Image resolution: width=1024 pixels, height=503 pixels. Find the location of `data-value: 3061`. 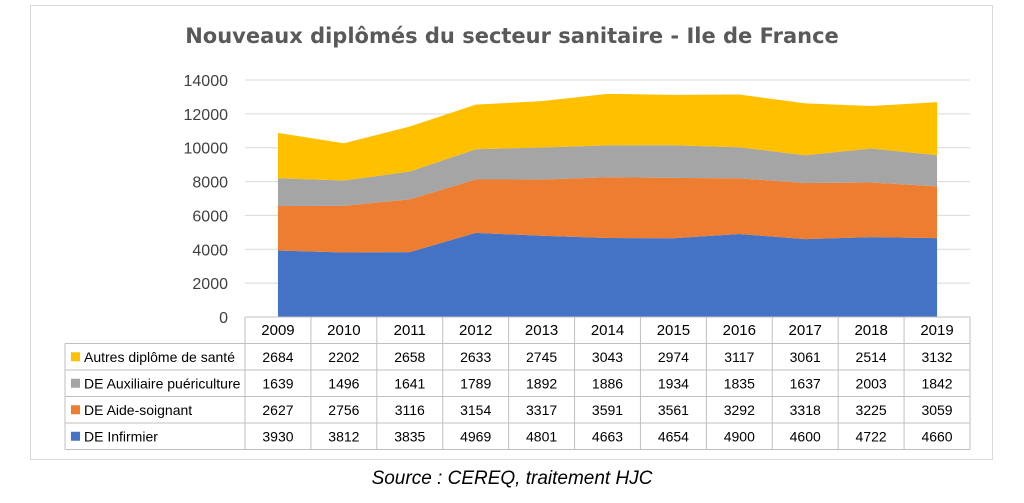

data-value: 3061 is located at coordinates (805, 357).